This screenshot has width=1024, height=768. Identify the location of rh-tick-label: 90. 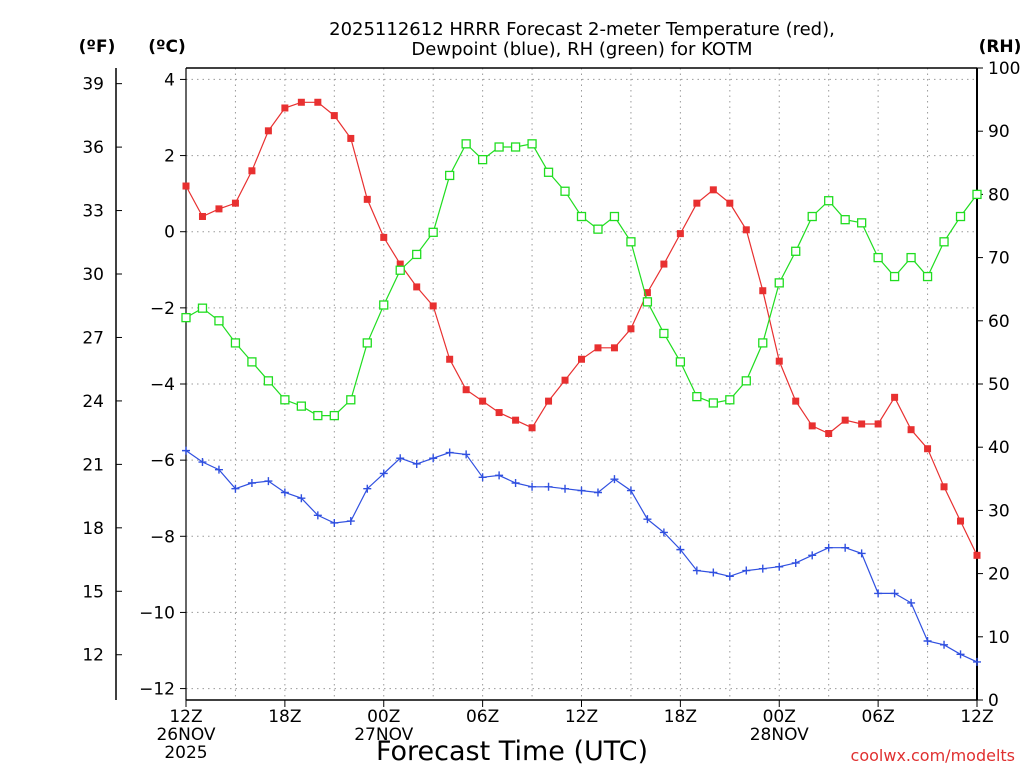
(999, 132).